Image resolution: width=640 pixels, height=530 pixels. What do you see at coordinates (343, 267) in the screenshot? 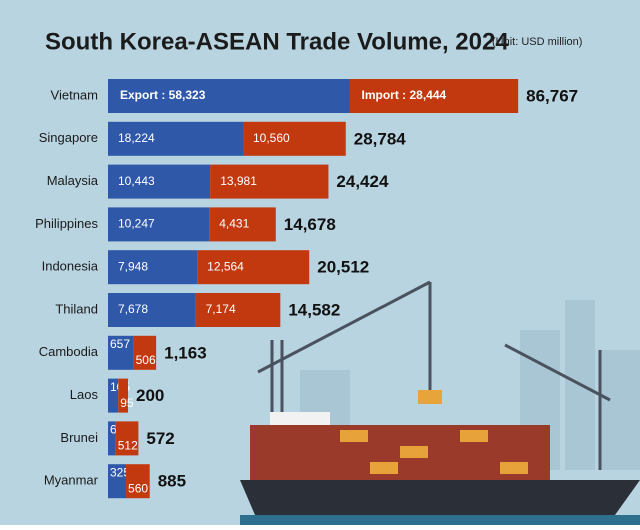
I see `total-label: 20,512` at bounding box center [343, 267].